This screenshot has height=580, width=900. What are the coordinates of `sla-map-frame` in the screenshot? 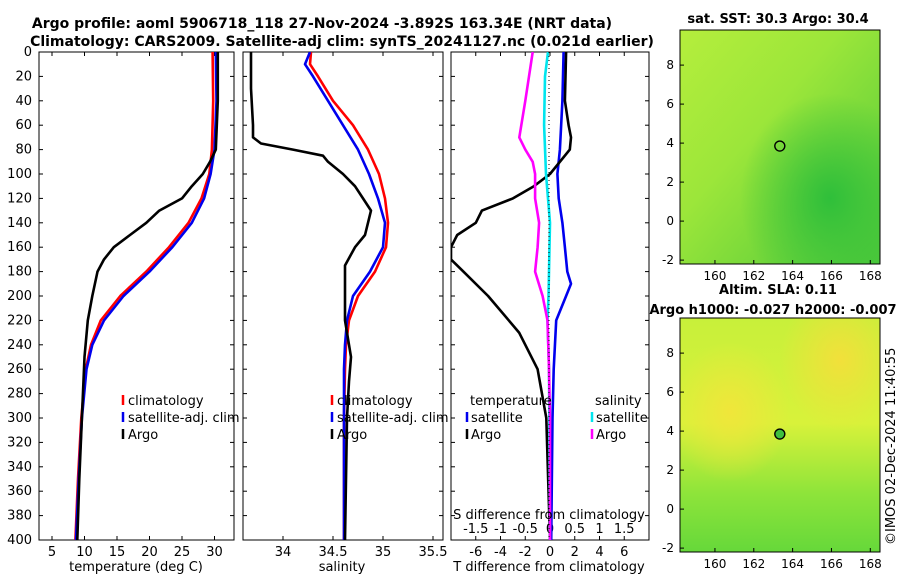 It's located at (780, 435).